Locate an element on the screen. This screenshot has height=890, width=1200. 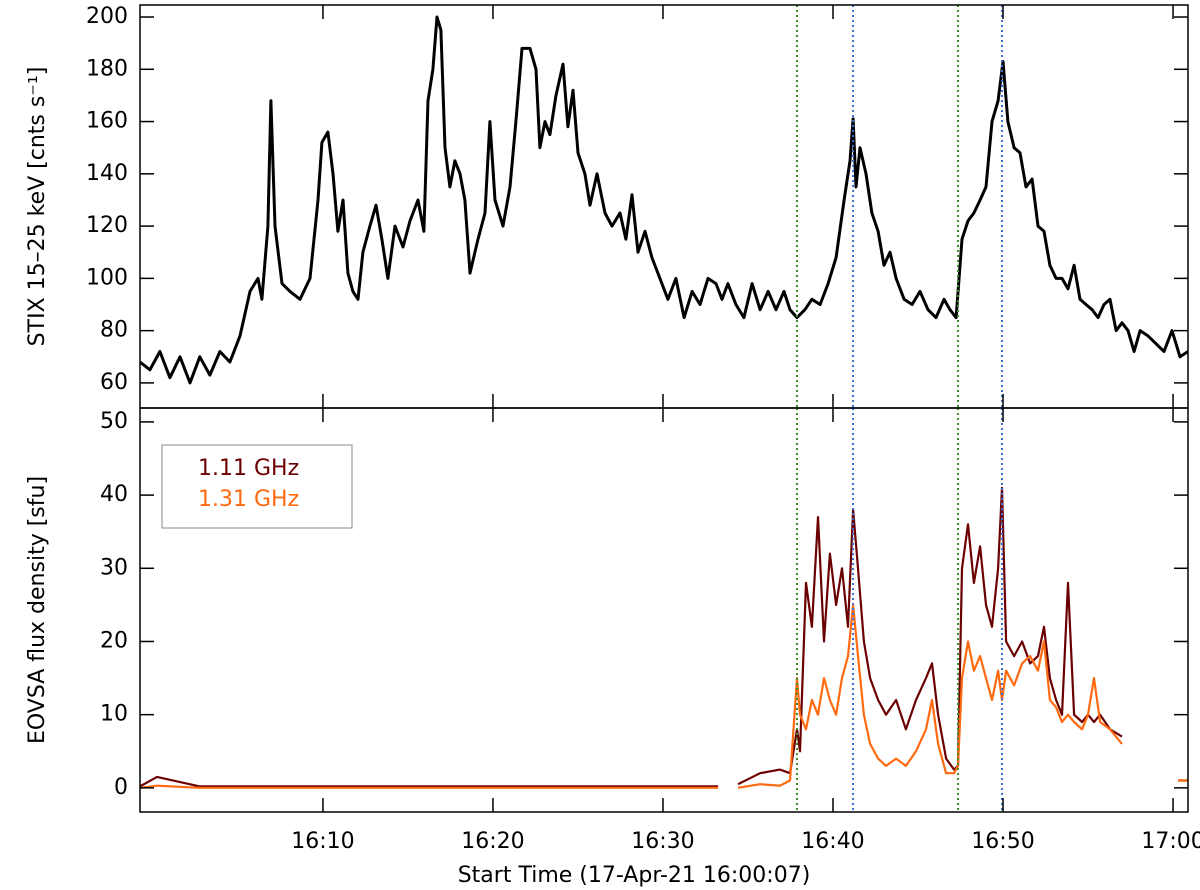
x-tick-label: 17:00 is located at coordinates (1170, 841).